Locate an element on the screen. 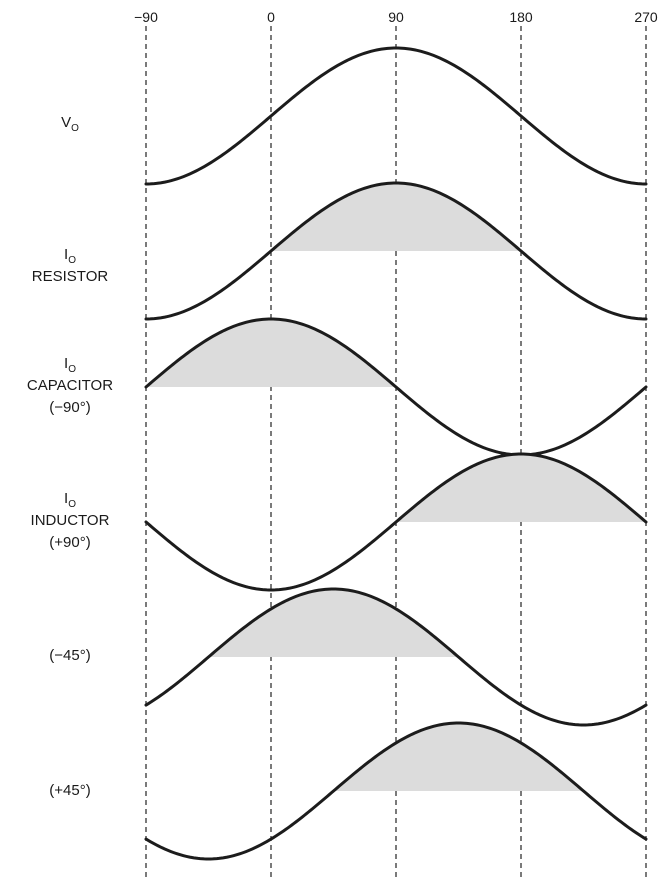 The width and height of the screenshot is (662, 877). row-label: (+90°) is located at coordinates (69, 542).